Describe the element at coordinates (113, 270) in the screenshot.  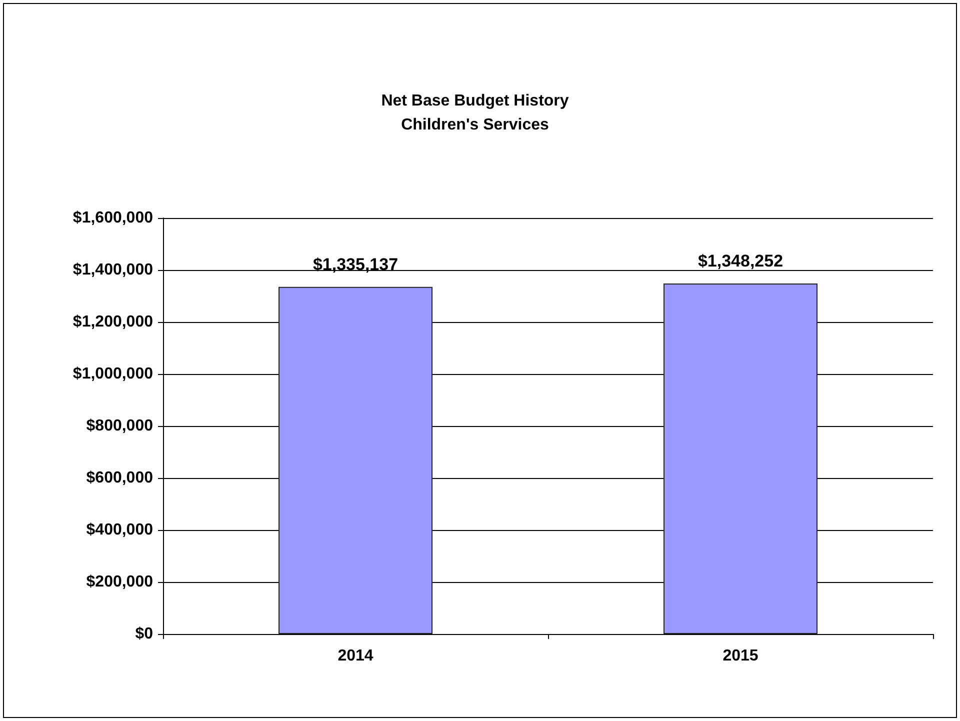
I see `y-tick-label: $1,400,000` at that location.